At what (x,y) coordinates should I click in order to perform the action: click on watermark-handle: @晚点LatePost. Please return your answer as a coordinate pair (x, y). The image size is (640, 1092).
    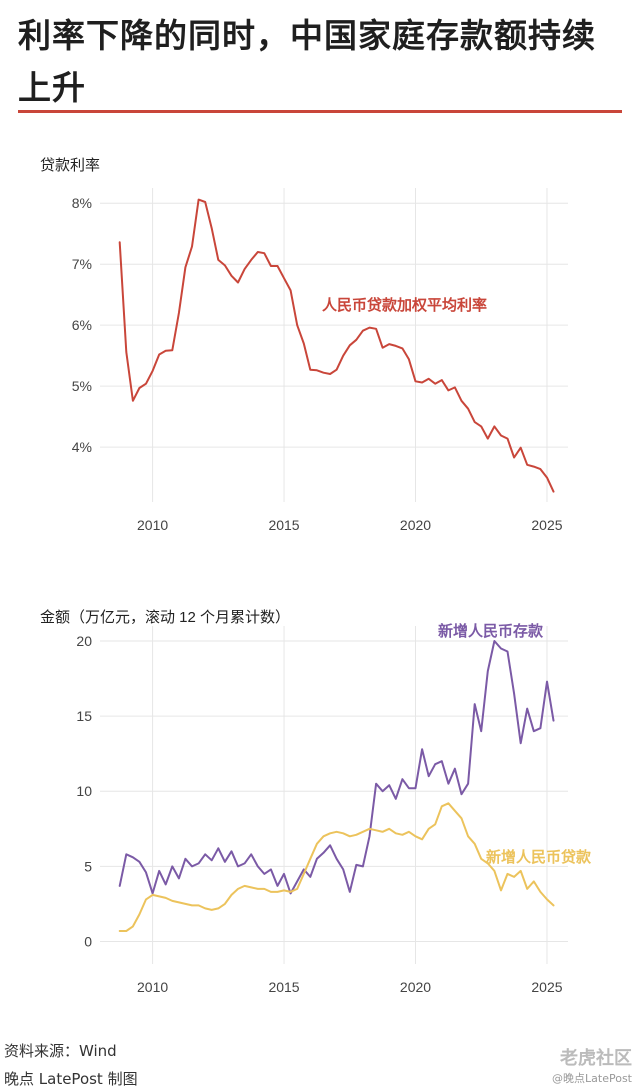
    Looking at the image, I should click on (592, 1078).